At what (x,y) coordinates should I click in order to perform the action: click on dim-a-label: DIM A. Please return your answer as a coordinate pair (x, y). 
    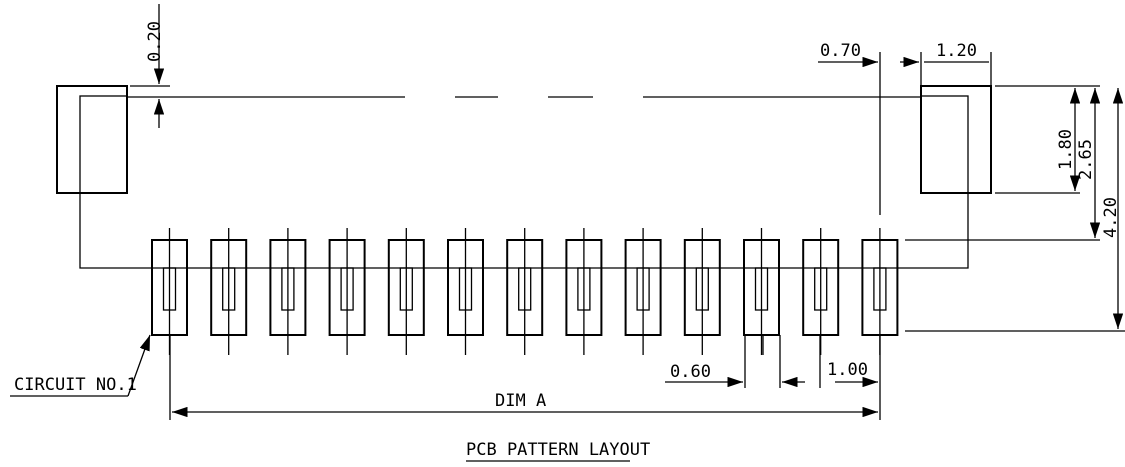
    Looking at the image, I should click on (520, 401).